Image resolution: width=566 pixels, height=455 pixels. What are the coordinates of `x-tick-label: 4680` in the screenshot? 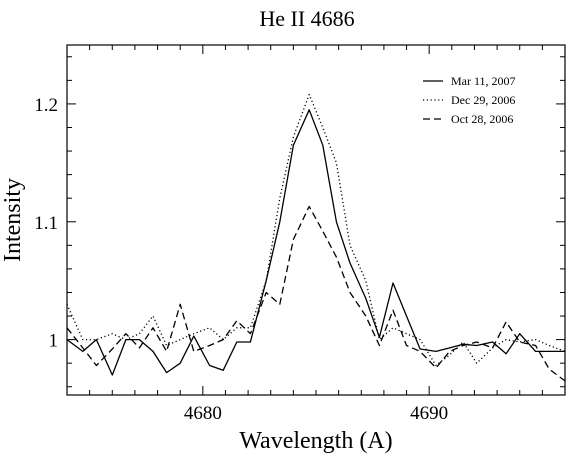 It's located at (203, 413).